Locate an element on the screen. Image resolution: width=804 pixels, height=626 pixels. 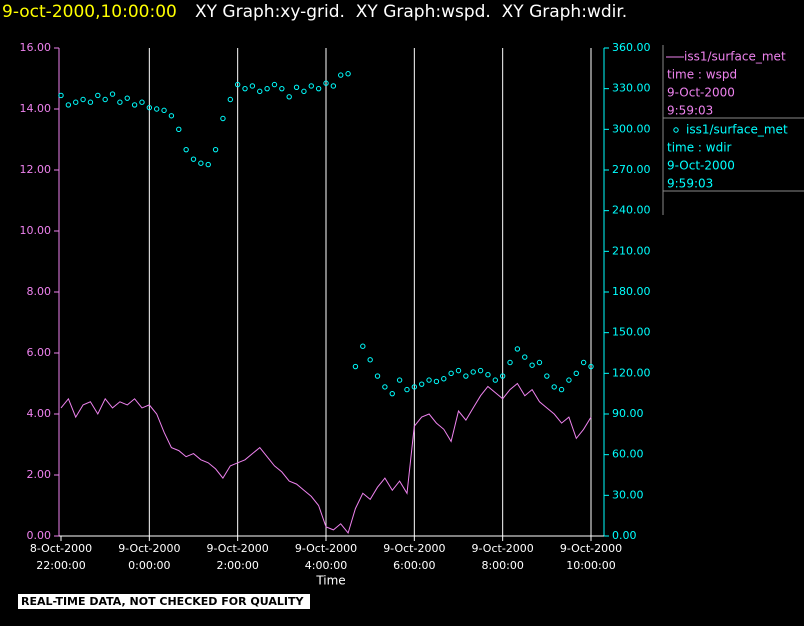
y2-tick-label: 150.00 is located at coordinates (631, 332).